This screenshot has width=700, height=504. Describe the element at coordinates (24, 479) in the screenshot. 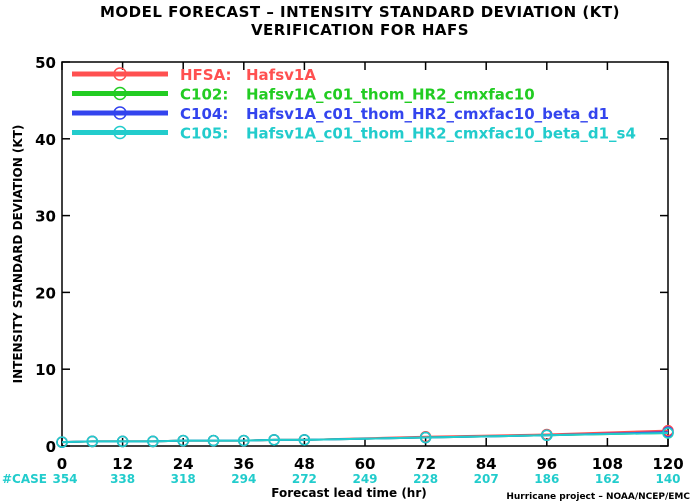

I see `case-label: #CASE` at that location.